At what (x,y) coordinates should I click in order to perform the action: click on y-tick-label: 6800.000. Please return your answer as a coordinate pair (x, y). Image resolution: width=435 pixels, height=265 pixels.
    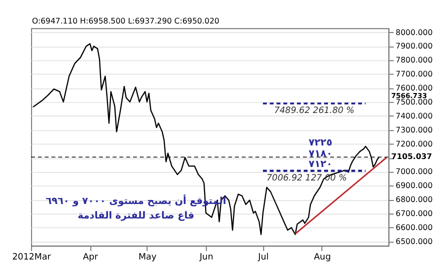
    Looking at the image, I should click on (414, 199).